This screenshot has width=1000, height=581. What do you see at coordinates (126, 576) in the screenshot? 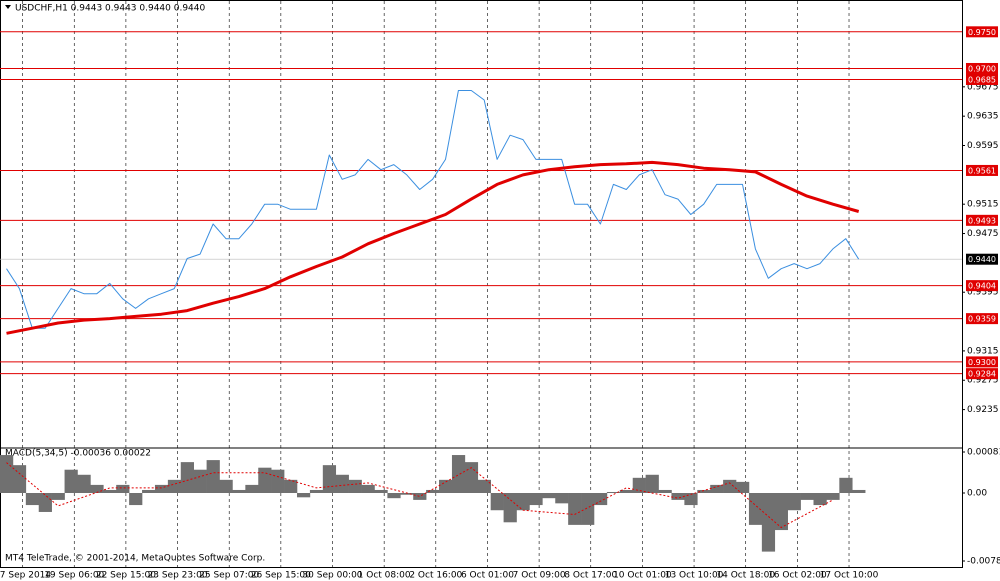
I see `x-tick-label: 22 Sep 15:00` at bounding box center [126, 576].